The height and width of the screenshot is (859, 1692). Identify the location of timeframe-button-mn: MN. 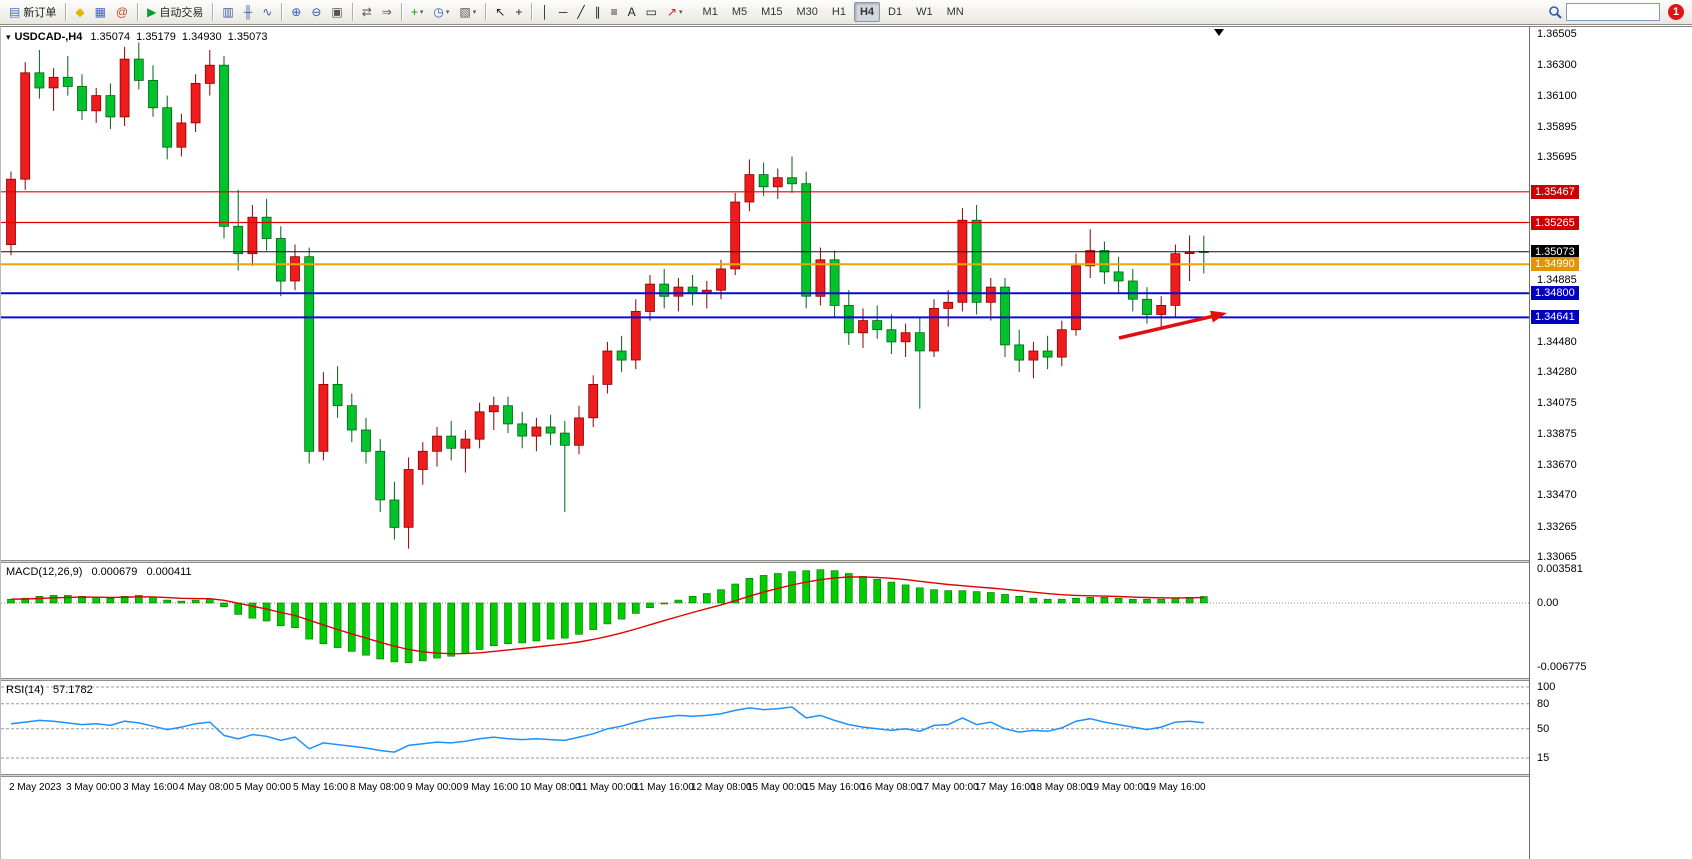
(955, 12).